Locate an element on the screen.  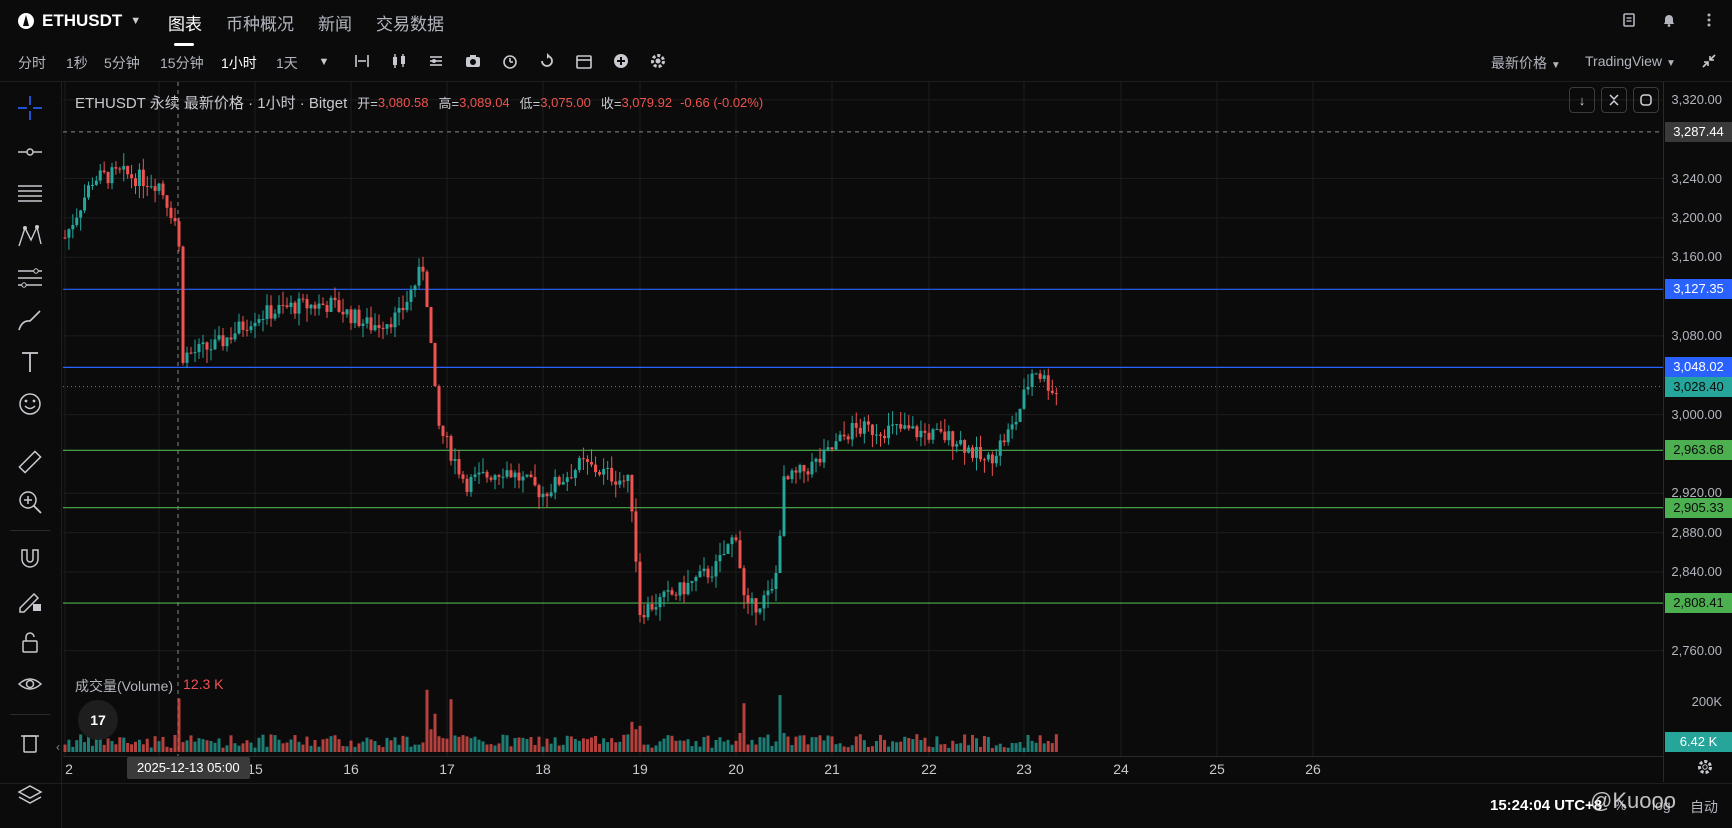
chart-engine-select: TradingView ▼ is located at coordinates (1630, 61).